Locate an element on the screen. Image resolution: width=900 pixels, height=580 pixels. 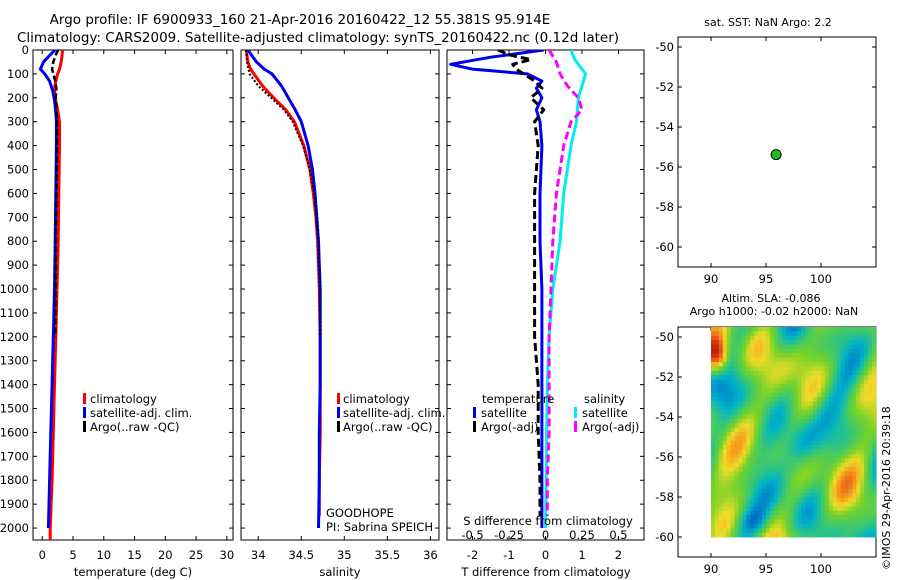
legend-label-satellite: satellite-adj. clim. is located at coordinates (394, 413).